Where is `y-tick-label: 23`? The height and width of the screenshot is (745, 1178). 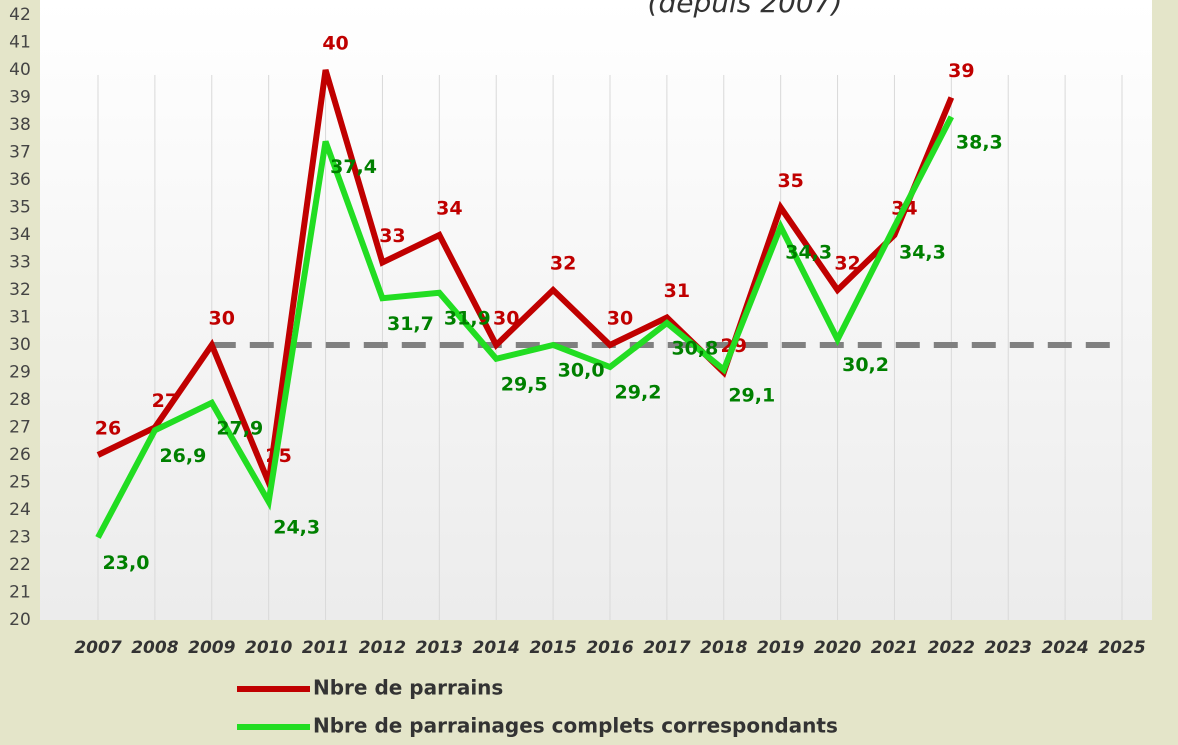 y-tick-label: 23 is located at coordinates (20, 538).